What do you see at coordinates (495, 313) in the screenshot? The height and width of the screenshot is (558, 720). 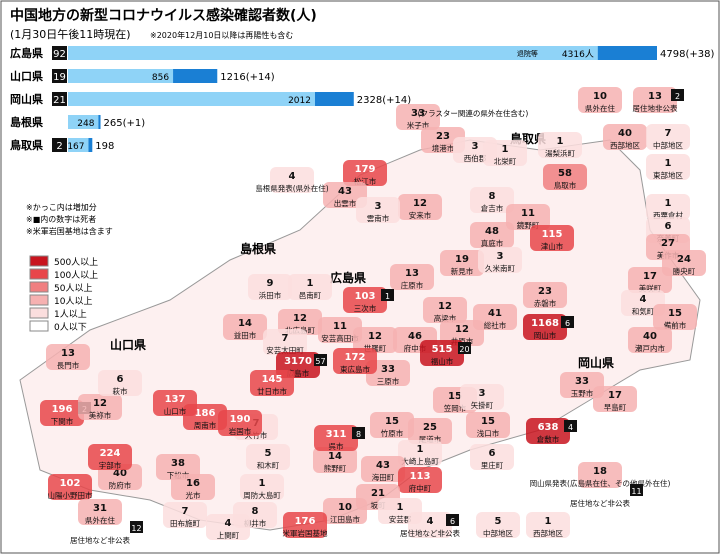 I see `area-count: 41` at bounding box center [495, 313].